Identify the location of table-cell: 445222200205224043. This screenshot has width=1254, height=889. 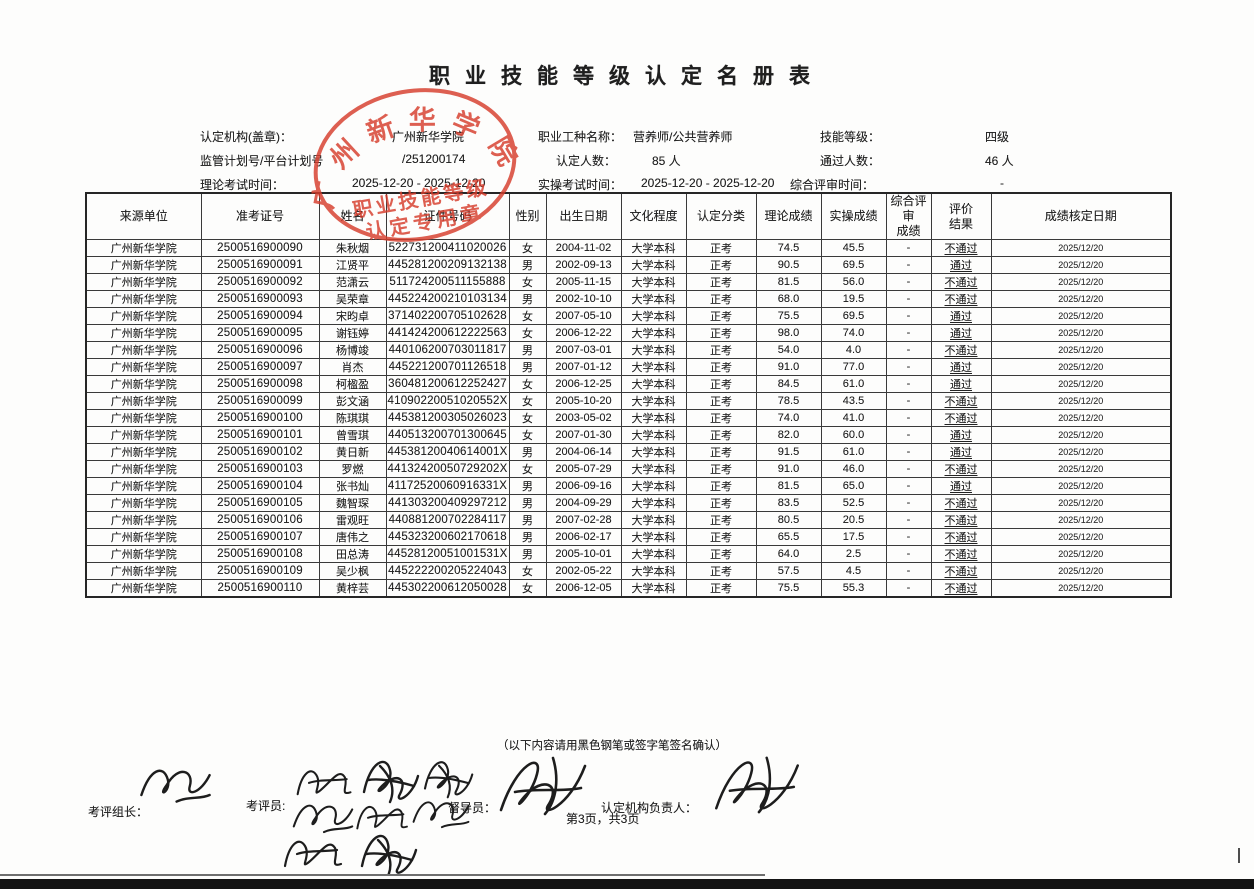
(447, 571).